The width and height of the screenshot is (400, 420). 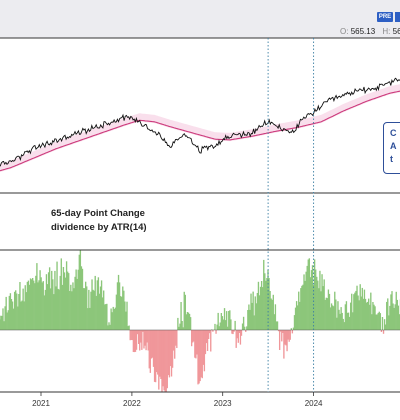 What do you see at coordinates (385, 17) in the screenshot?
I see `premarket-badge: PRE` at bounding box center [385, 17].